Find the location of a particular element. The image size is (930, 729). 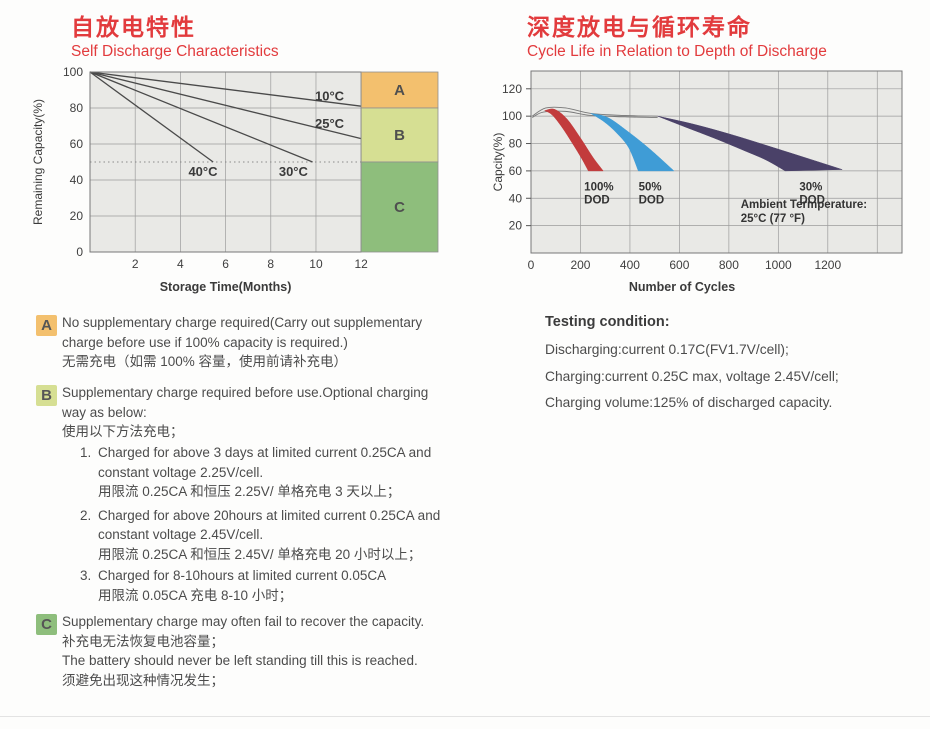

zone-a-badge: A is located at coordinates (46, 325).